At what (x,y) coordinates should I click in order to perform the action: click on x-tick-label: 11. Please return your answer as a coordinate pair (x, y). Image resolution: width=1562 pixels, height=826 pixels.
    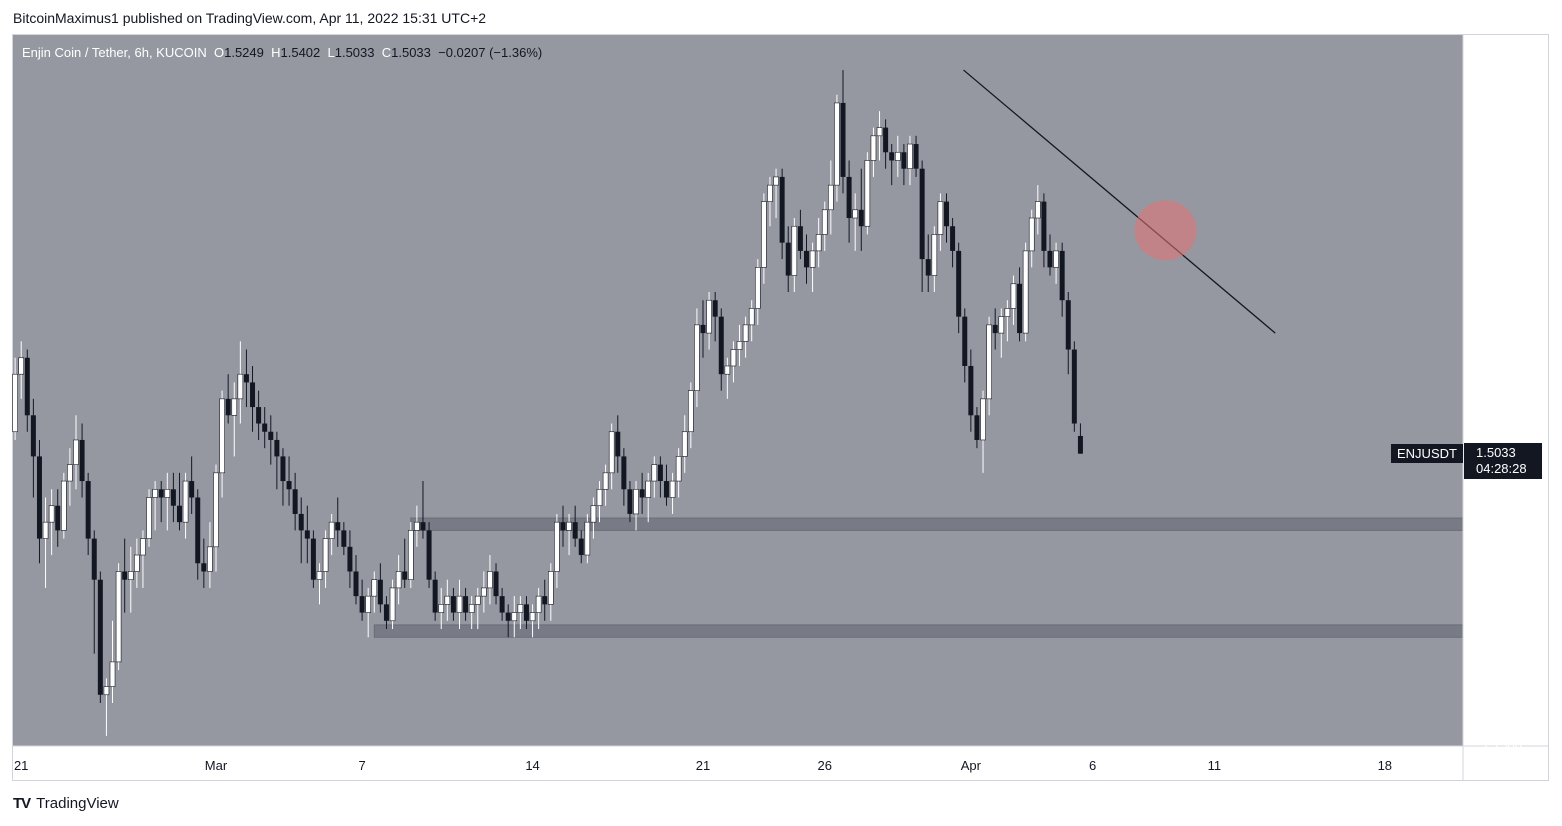
    Looking at the image, I should click on (1215, 765).